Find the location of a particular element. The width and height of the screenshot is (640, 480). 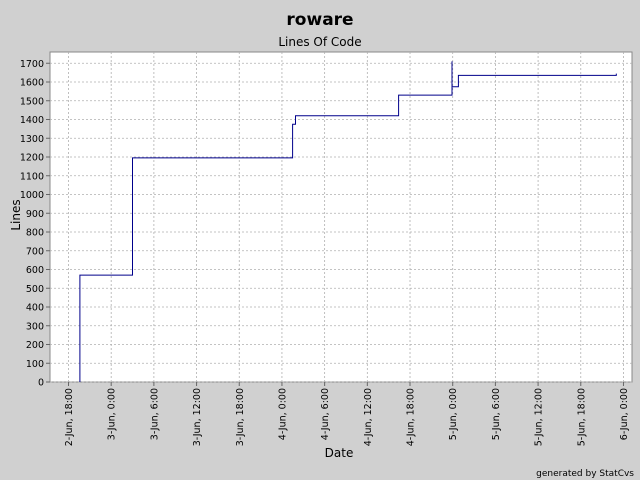

x-tick-label: 5-Jun, 18:00 is located at coordinates (581, 417).